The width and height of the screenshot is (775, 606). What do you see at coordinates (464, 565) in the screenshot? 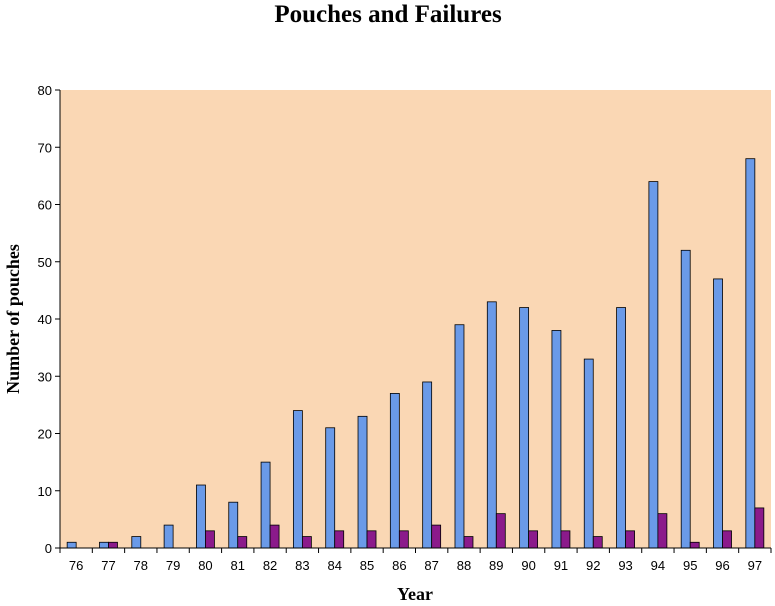
I see `x-tick-label: 88` at bounding box center [464, 565].